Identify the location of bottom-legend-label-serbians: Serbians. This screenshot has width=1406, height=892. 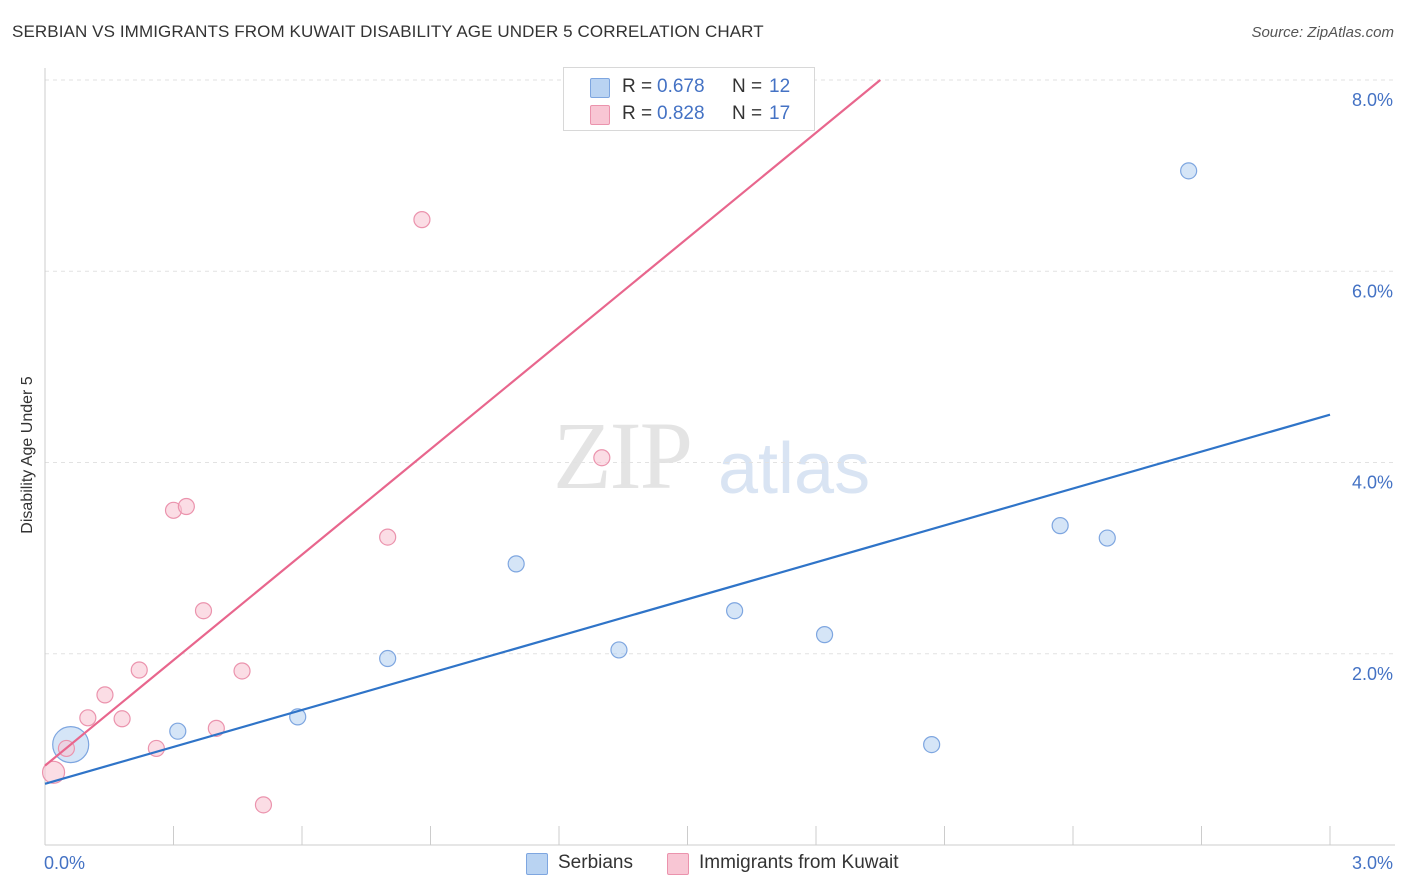
(595, 862).